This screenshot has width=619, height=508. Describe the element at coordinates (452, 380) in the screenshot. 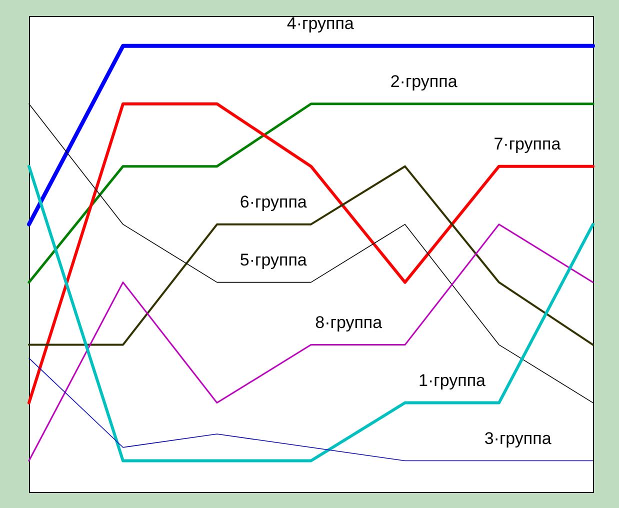

I see `series-label: 1·группа` at that location.